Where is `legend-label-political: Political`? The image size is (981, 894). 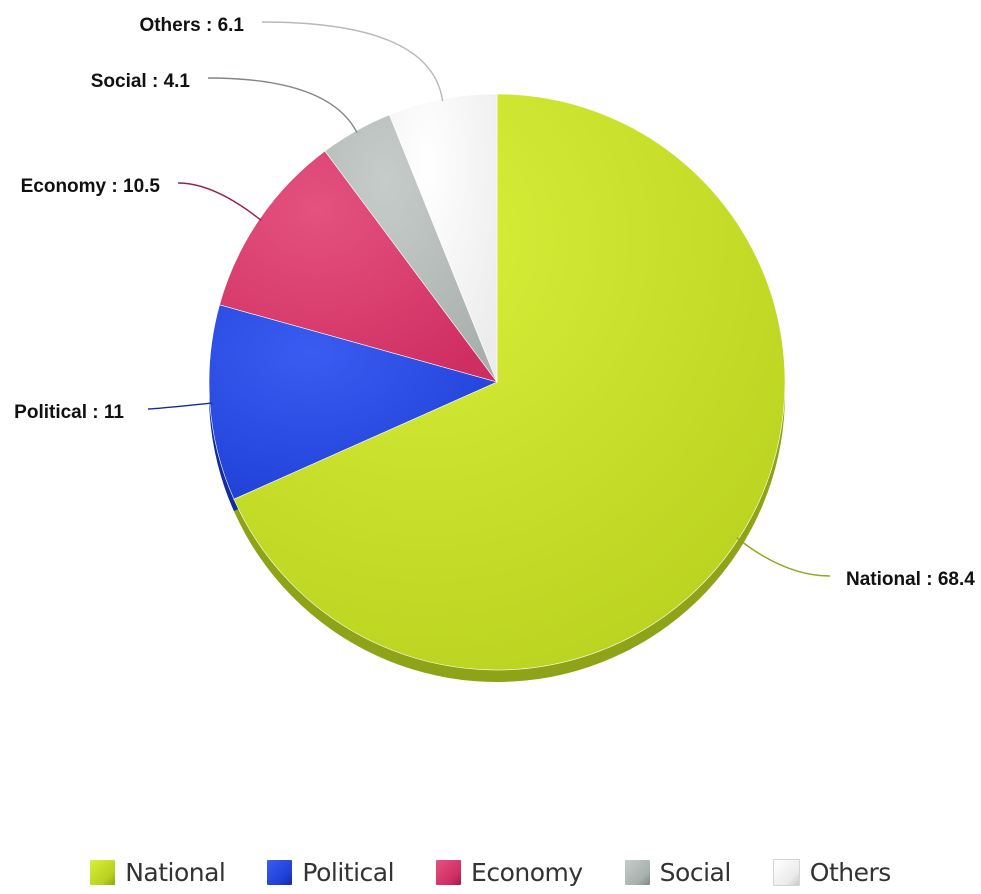
legend-label-political: Political is located at coordinates (348, 872).